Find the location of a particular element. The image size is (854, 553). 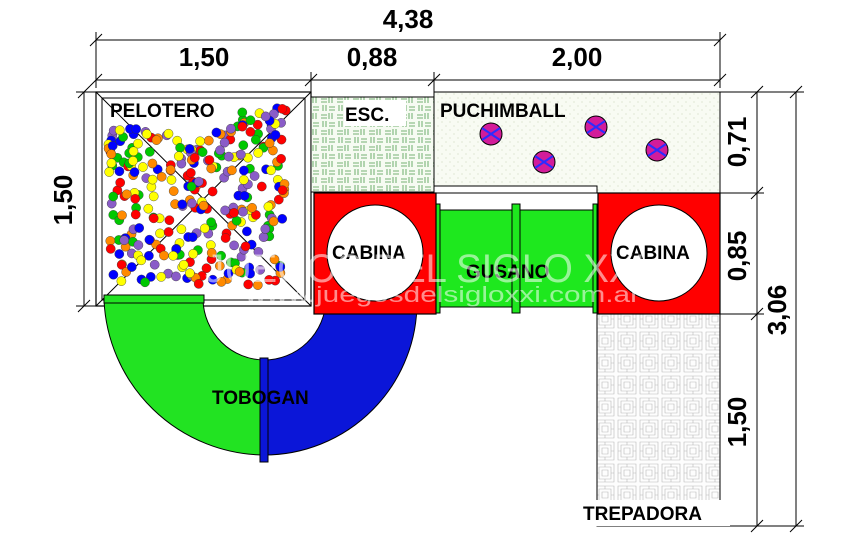

dimension-right-heights: 0,71 0,85 1,50 3,06 is located at coordinates (762, 309).